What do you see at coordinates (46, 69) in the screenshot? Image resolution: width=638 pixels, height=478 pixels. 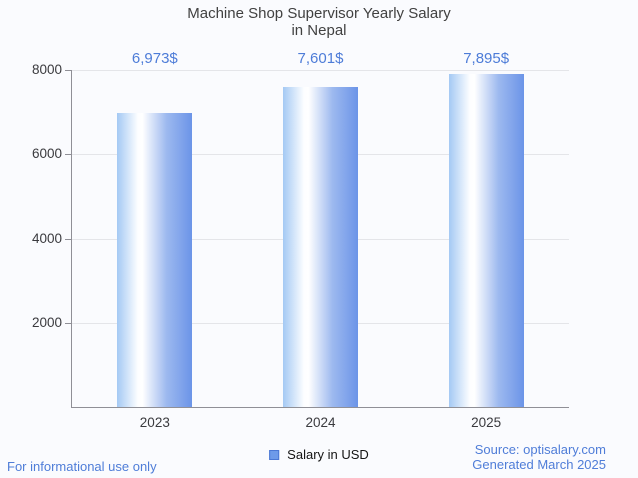 I see `y-tick-label-8000: 8000` at bounding box center [46, 69].